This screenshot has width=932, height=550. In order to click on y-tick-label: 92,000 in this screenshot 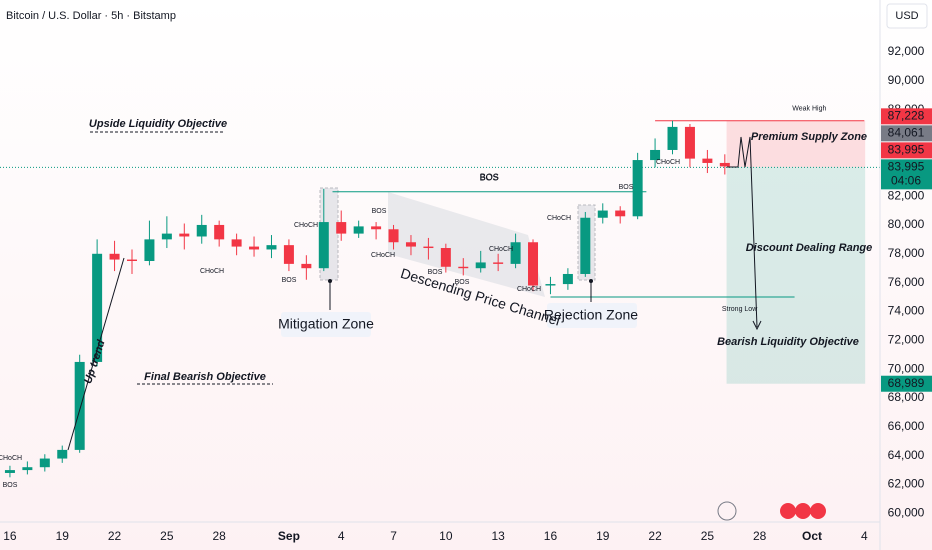, I will do `click(906, 51)`.